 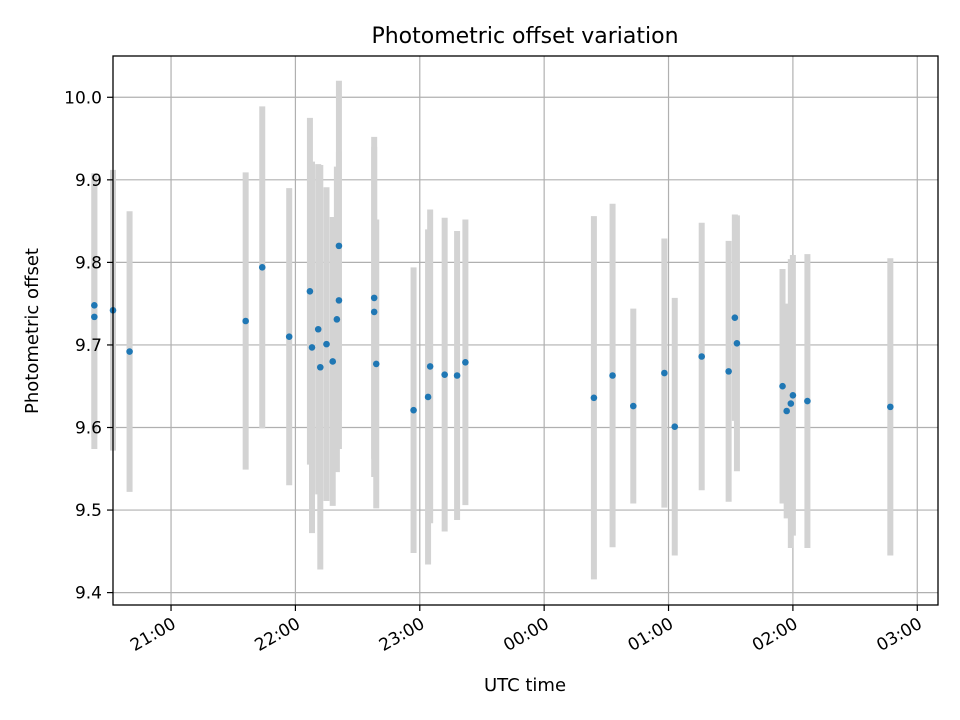 What do you see at coordinates (88, 511) in the screenshot?
I see `y-tick-label: 9.5` at bounding box center [88, 511].